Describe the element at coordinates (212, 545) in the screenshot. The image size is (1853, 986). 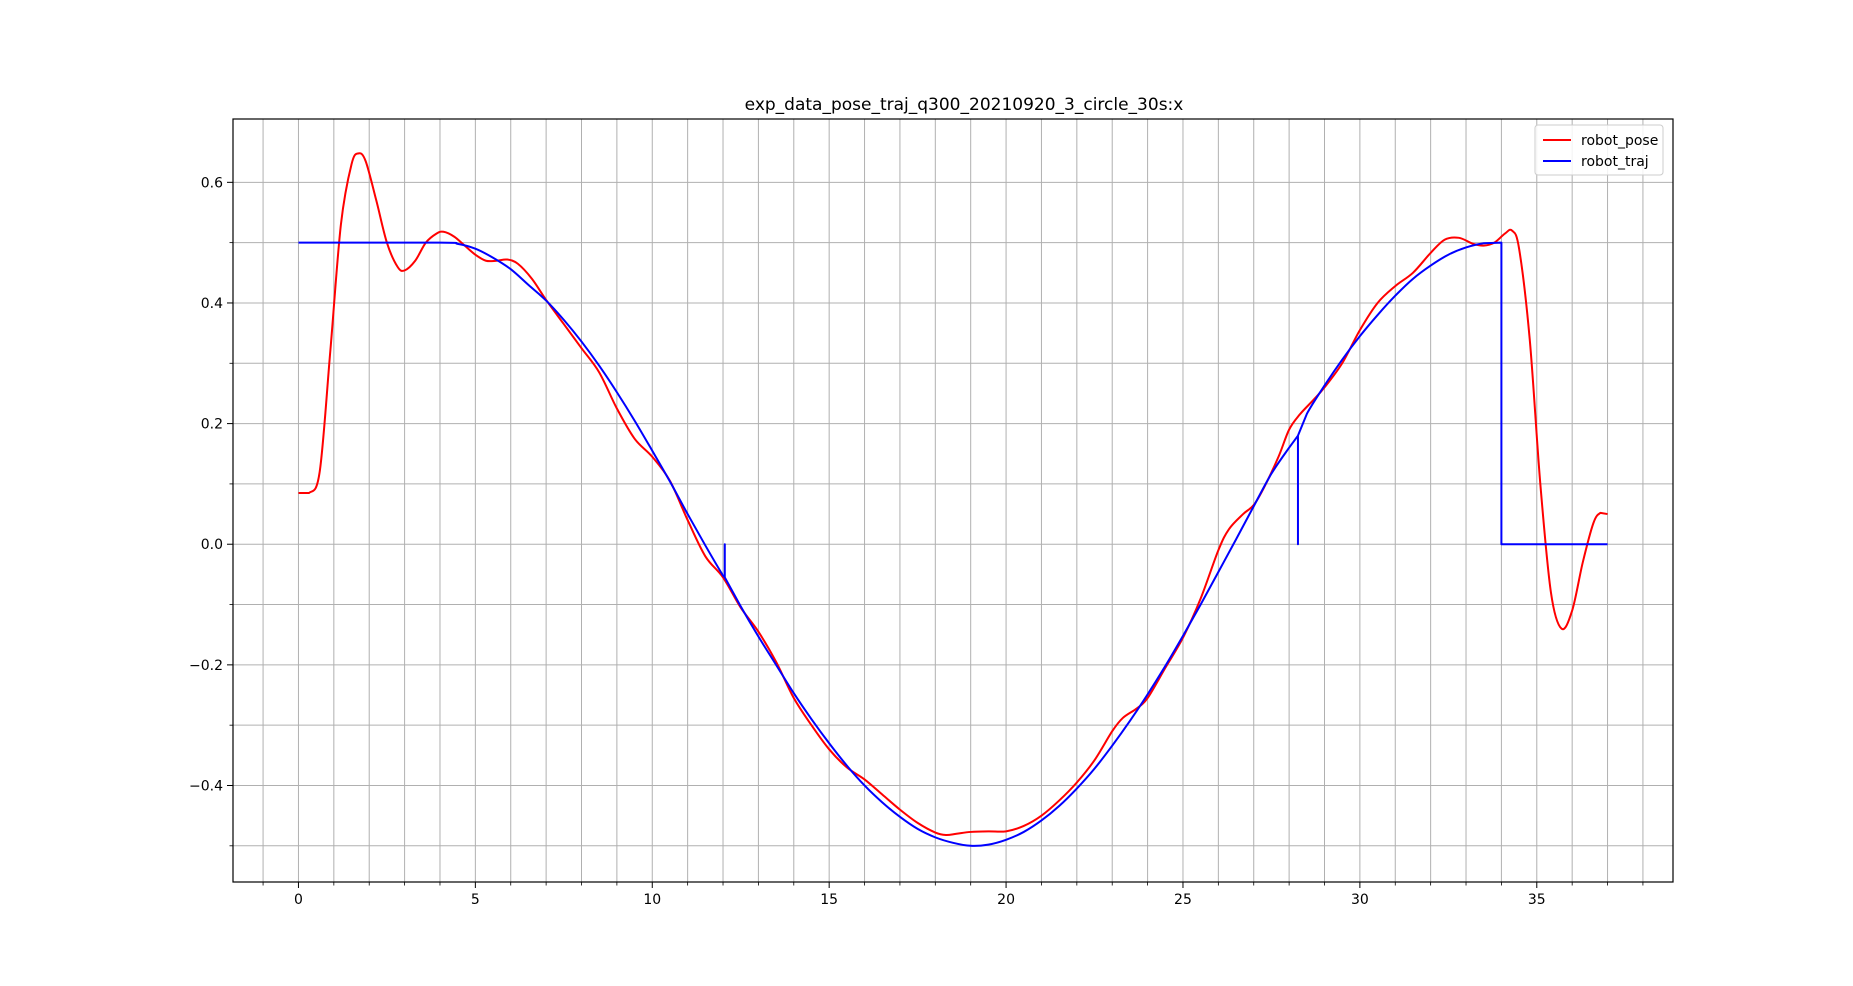
I see `y-tick-label: 0.0` at that location.